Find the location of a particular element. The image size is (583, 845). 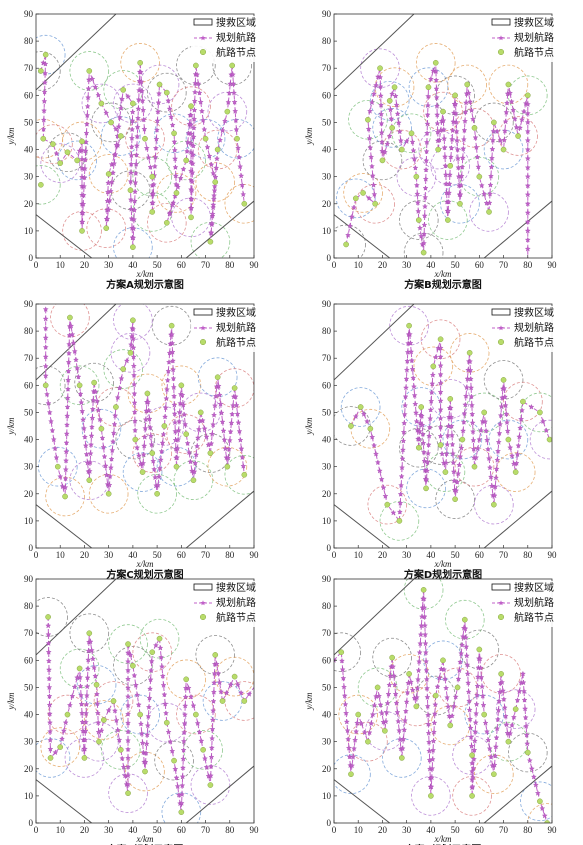

x-tick-label: 50 is located at coordinates (158, 265).